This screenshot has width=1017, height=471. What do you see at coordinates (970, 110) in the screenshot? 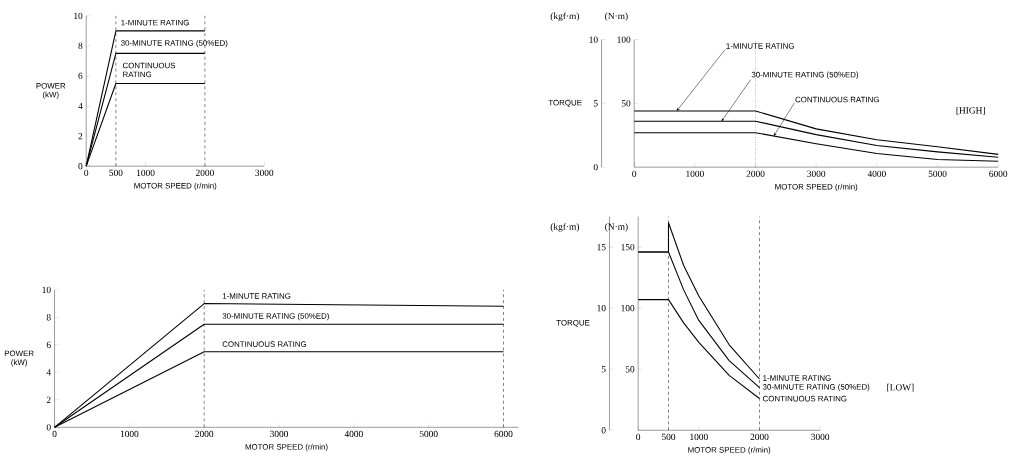
I see `annotation: [HIGH]` at bounding box center [970, 110].